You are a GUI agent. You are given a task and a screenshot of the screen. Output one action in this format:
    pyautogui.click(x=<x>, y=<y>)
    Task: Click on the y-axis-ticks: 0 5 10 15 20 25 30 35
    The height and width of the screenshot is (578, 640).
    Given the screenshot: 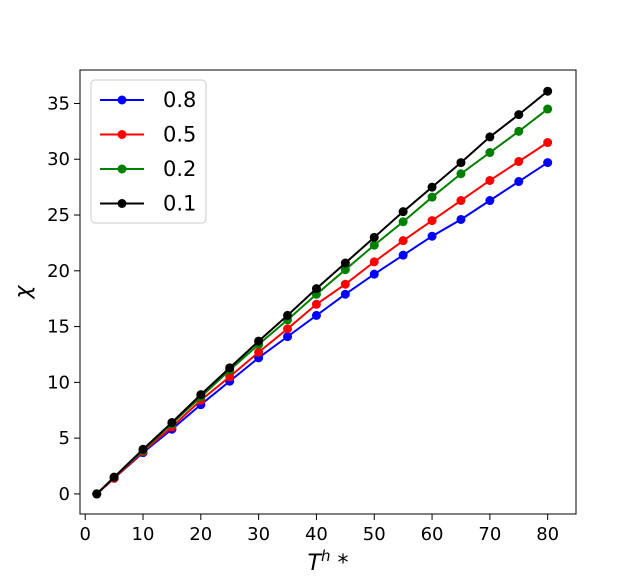 What is the action you would take?
    pyautogui.click(x=63, y=299)
    